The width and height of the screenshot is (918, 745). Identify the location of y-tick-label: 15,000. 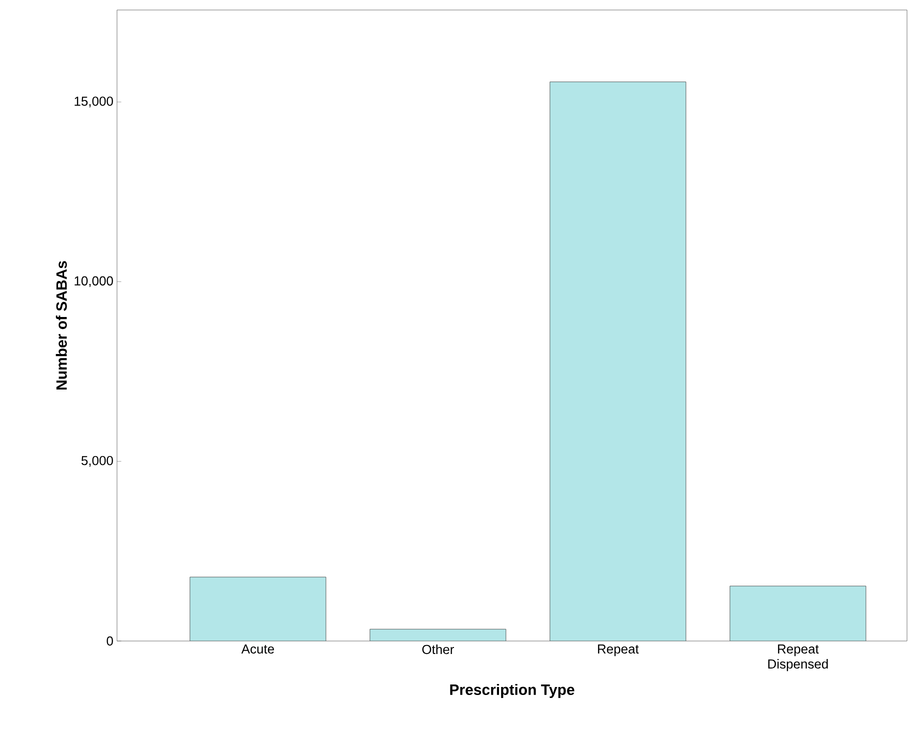
(93, 102).